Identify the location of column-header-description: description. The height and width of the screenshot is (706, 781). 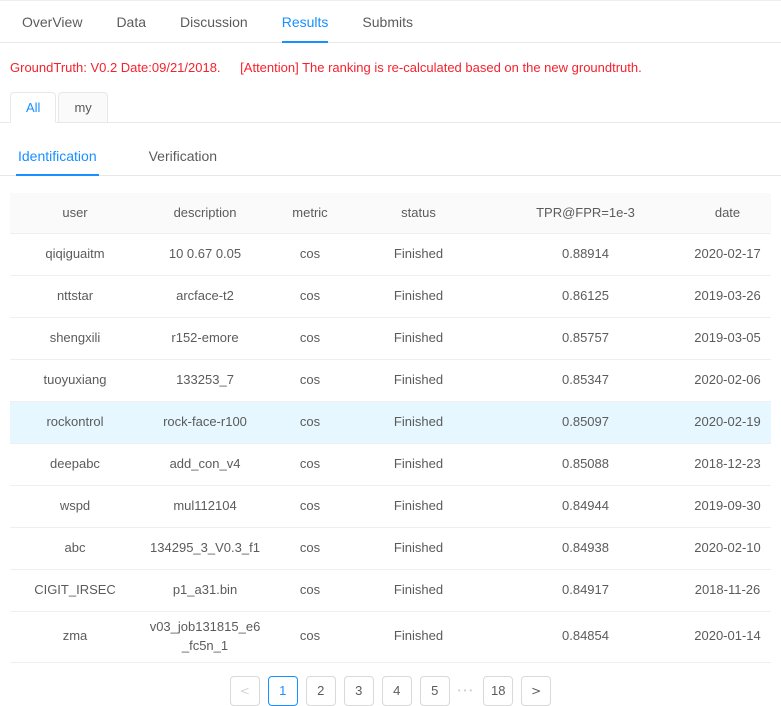
(205, 212).